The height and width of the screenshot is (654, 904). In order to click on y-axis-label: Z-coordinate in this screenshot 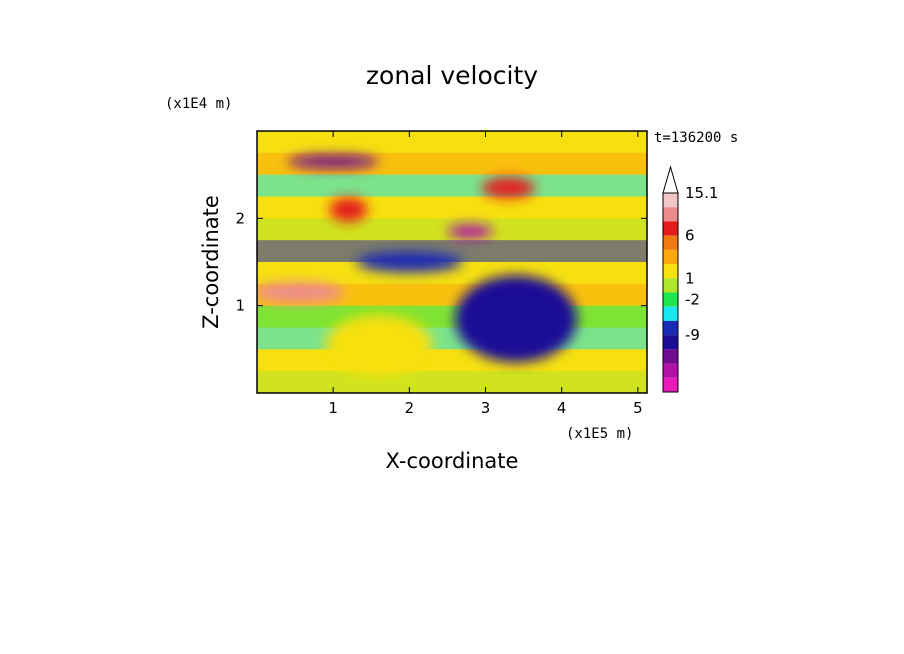, I will do `click(211, 262)`.